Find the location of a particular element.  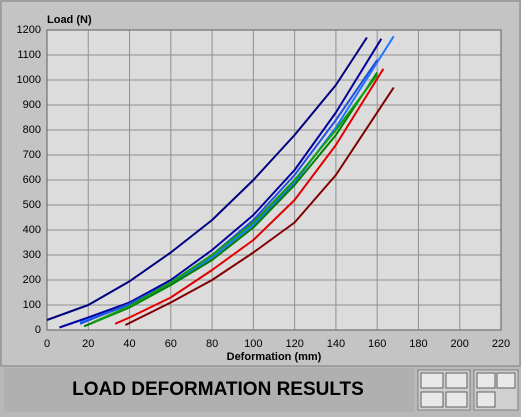

y-tick-label: 800 is located at coordinates (32, 130).